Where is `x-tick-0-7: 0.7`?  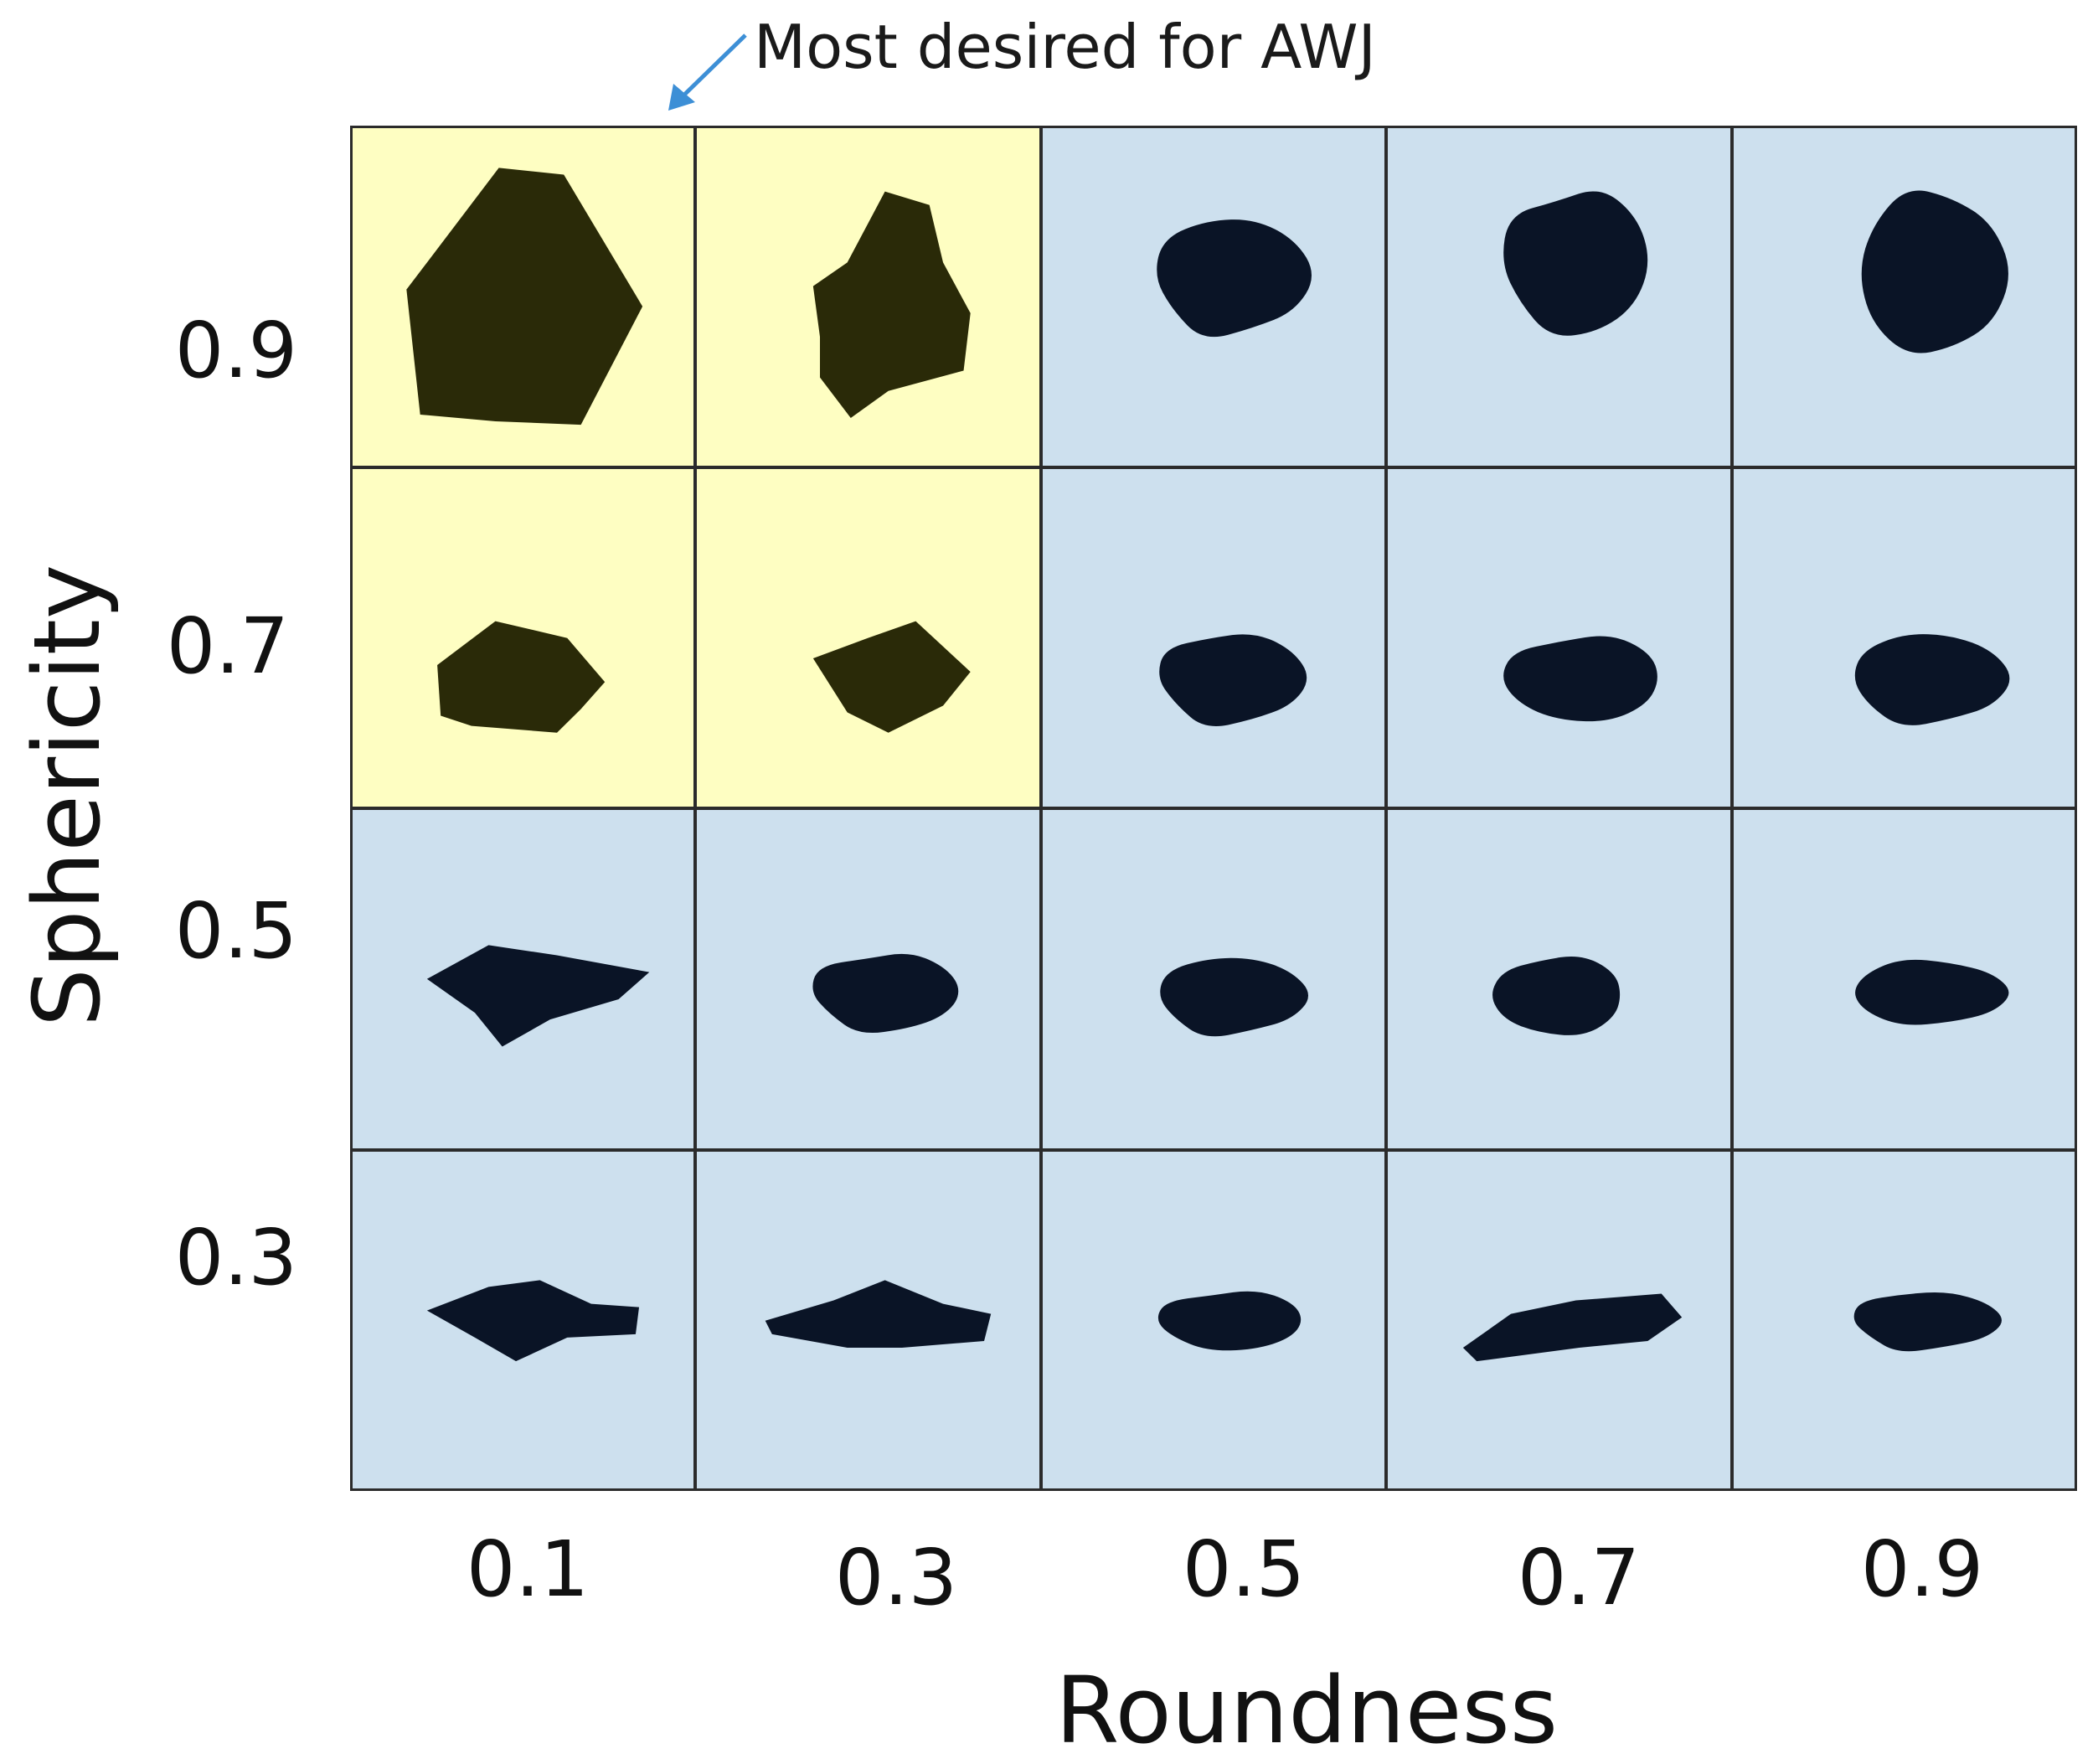 x-tick-0-7: 0.7 is located at coordinates (1579, 1578).